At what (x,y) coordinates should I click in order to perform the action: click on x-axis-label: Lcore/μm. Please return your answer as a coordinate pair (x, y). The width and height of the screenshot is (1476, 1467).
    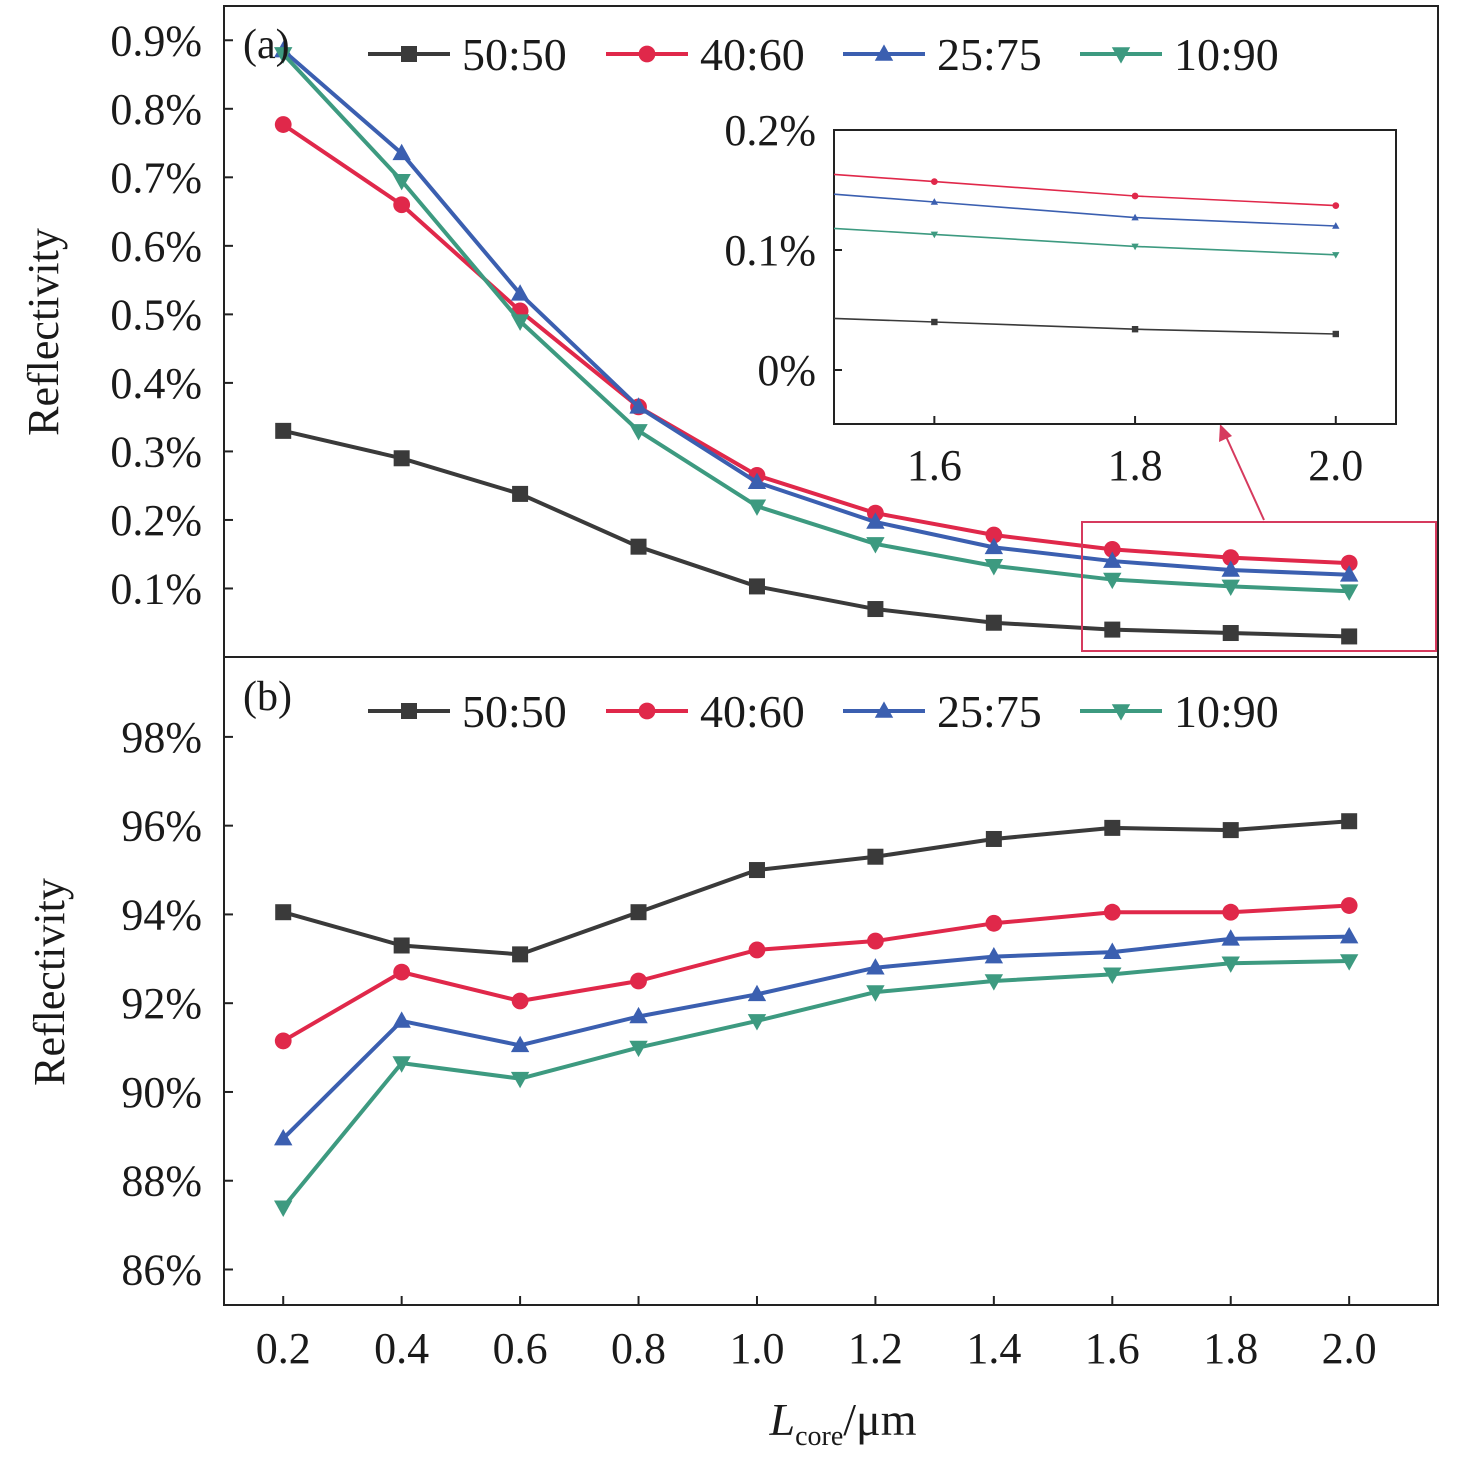
    Looking at the image, I should click on (842, 1423).